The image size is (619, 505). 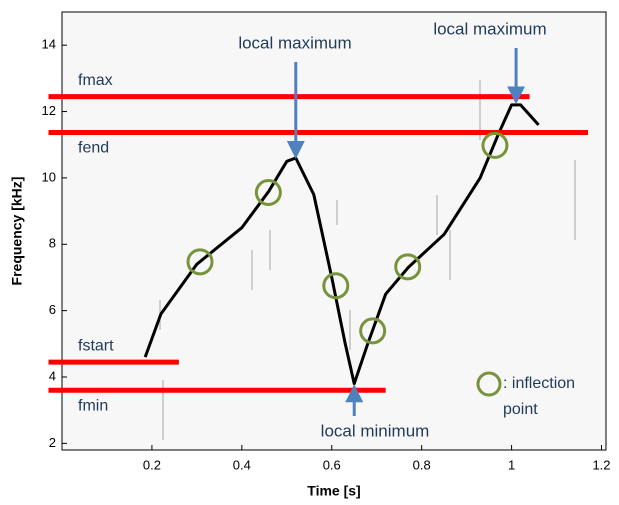 I want to click on reference-label: fmin, so click(x=93, y=405).